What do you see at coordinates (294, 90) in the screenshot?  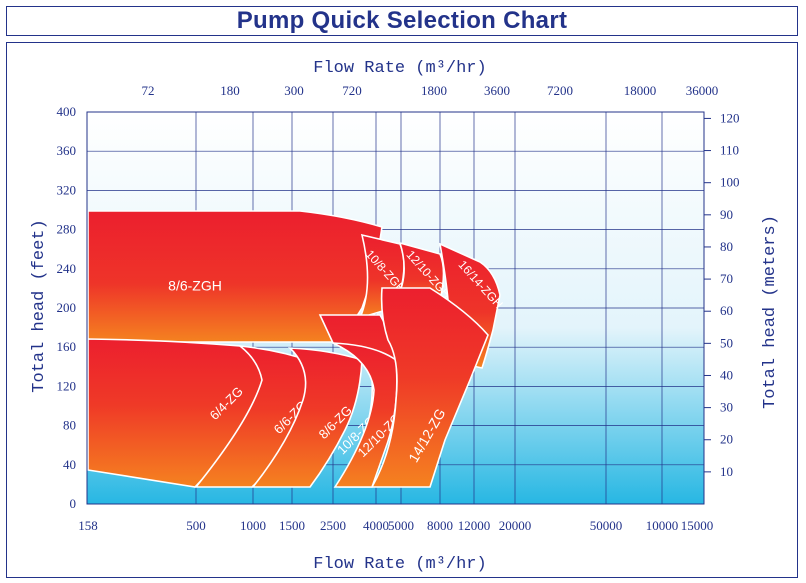 I see `top-tick-label: 300` at bounding box center [294, 90].